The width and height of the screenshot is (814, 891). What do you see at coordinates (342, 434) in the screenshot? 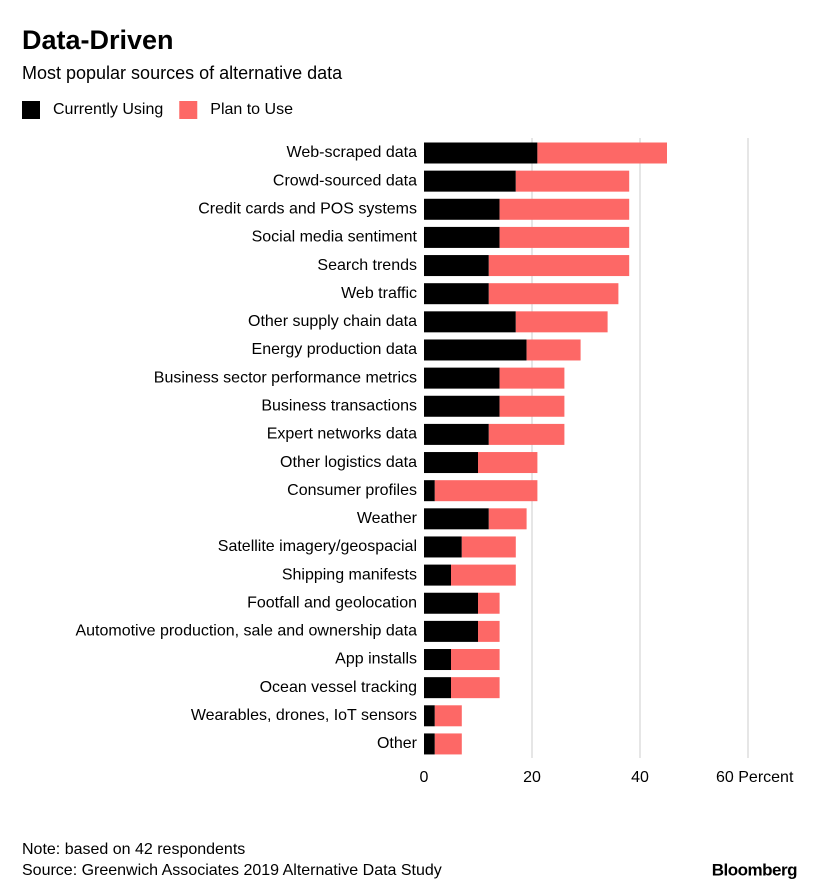
I see `y-tick-label: Expert networks data` at bounding box center [342, 434].